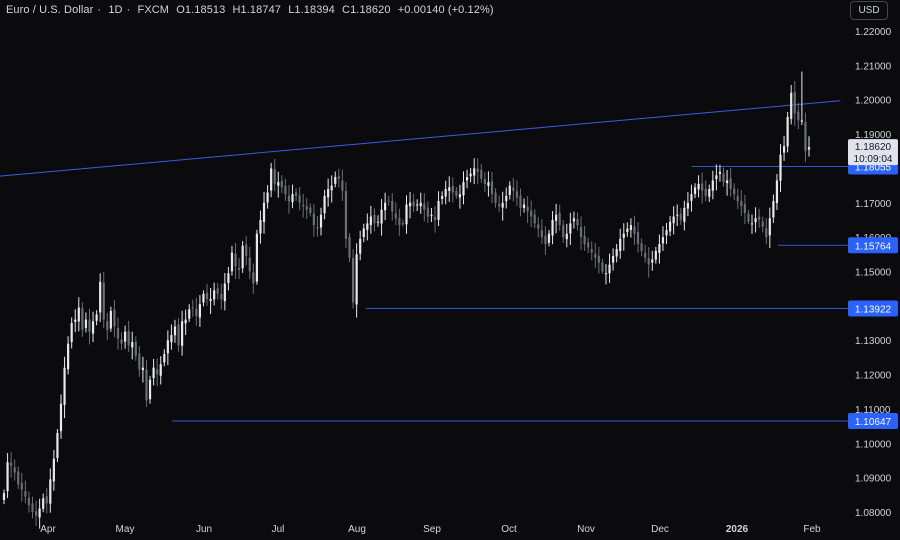 This screenshot has width=900, height=540. Describe the element at coordinates (869, 10) in the screenshot. I see `currency-button: USD` at that location.